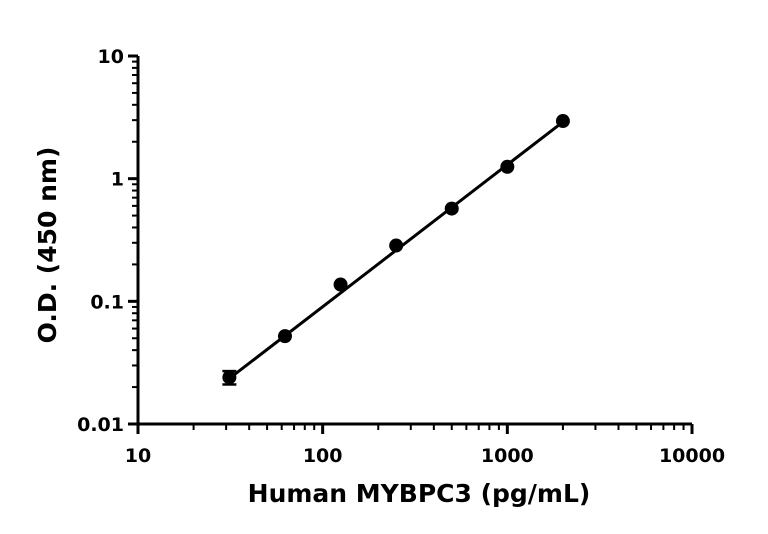 The image size is (768, 534). Describe the element at coordinates (323, 456) in the screenshot. I see `x-tick-label: 100` at that location.